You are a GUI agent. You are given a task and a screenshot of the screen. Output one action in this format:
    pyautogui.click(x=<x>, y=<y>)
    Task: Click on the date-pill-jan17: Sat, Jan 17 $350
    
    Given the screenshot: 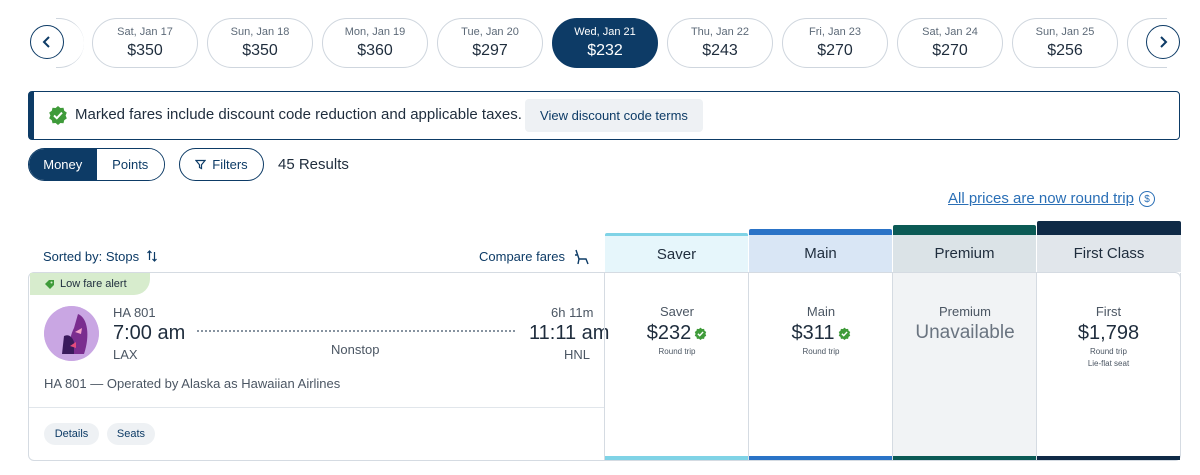 What is the action you would take?
    pyautogui.click(x=145, y=43)
    